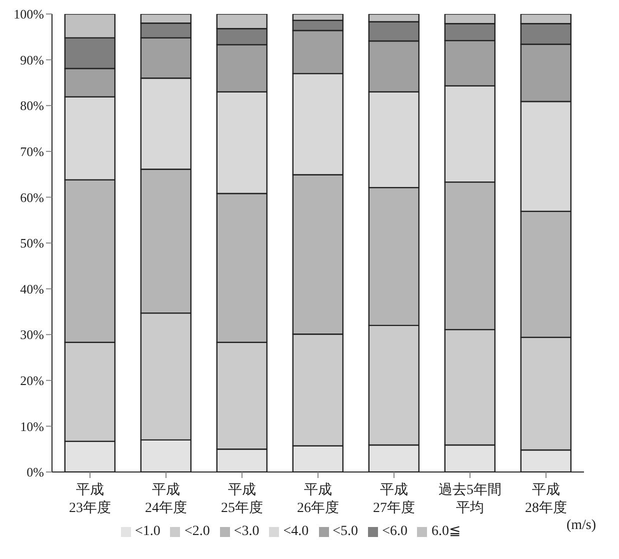 The height and width of the screenshot is (559, 619). I want to click on y-tick-label: 50%, so click(32, 243).